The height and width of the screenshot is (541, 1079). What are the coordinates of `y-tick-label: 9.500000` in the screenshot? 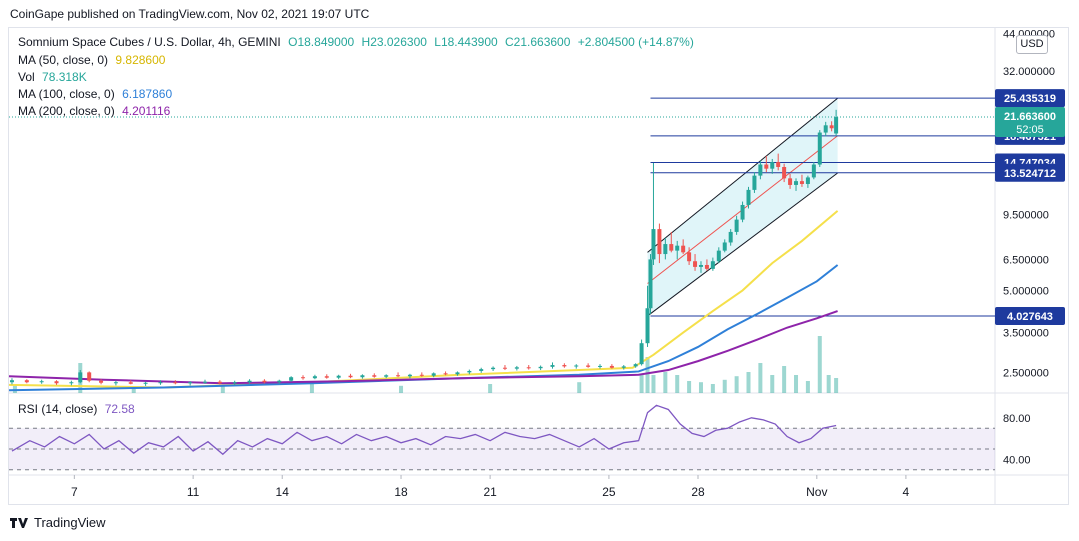 It's located at (1026, 216).